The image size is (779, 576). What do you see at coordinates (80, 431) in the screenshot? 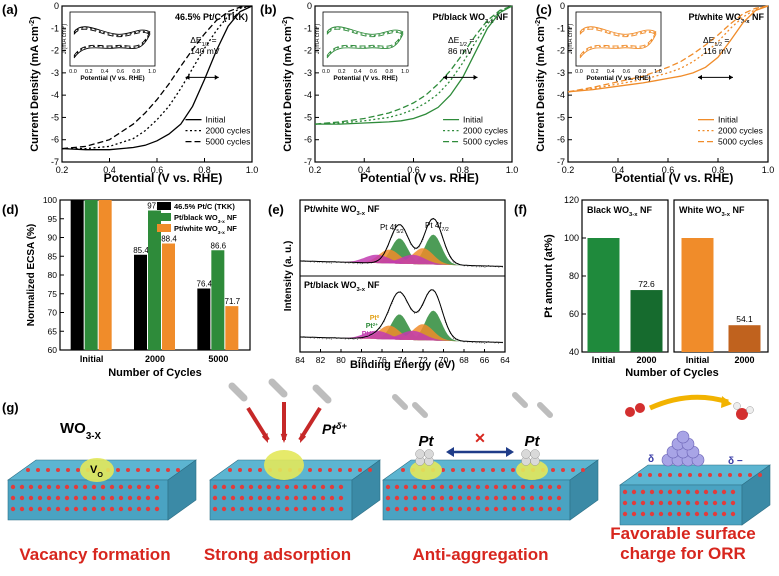
I see `wo3x-label: WO3-X` at bounding box center [80, 431].